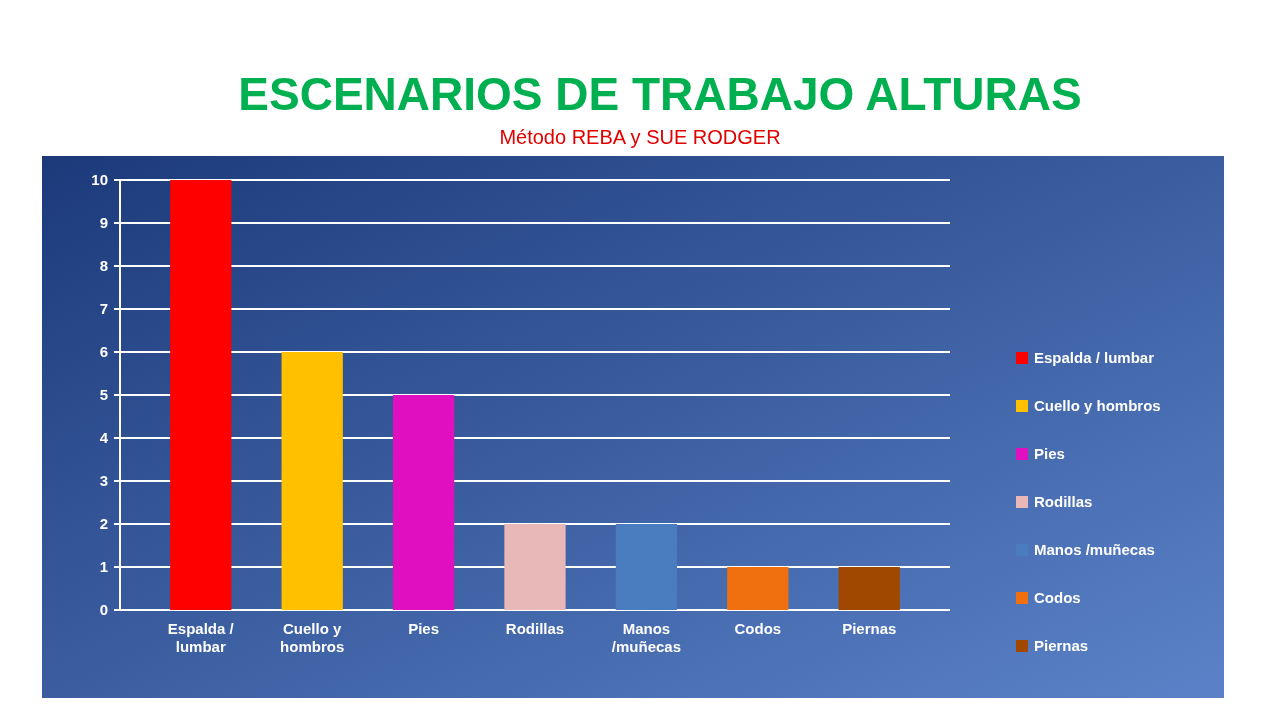  What do you see at coordinates (103, 610) in the screenshot?
I see `y-tick-label: 0` at bounding box center [103, 610].